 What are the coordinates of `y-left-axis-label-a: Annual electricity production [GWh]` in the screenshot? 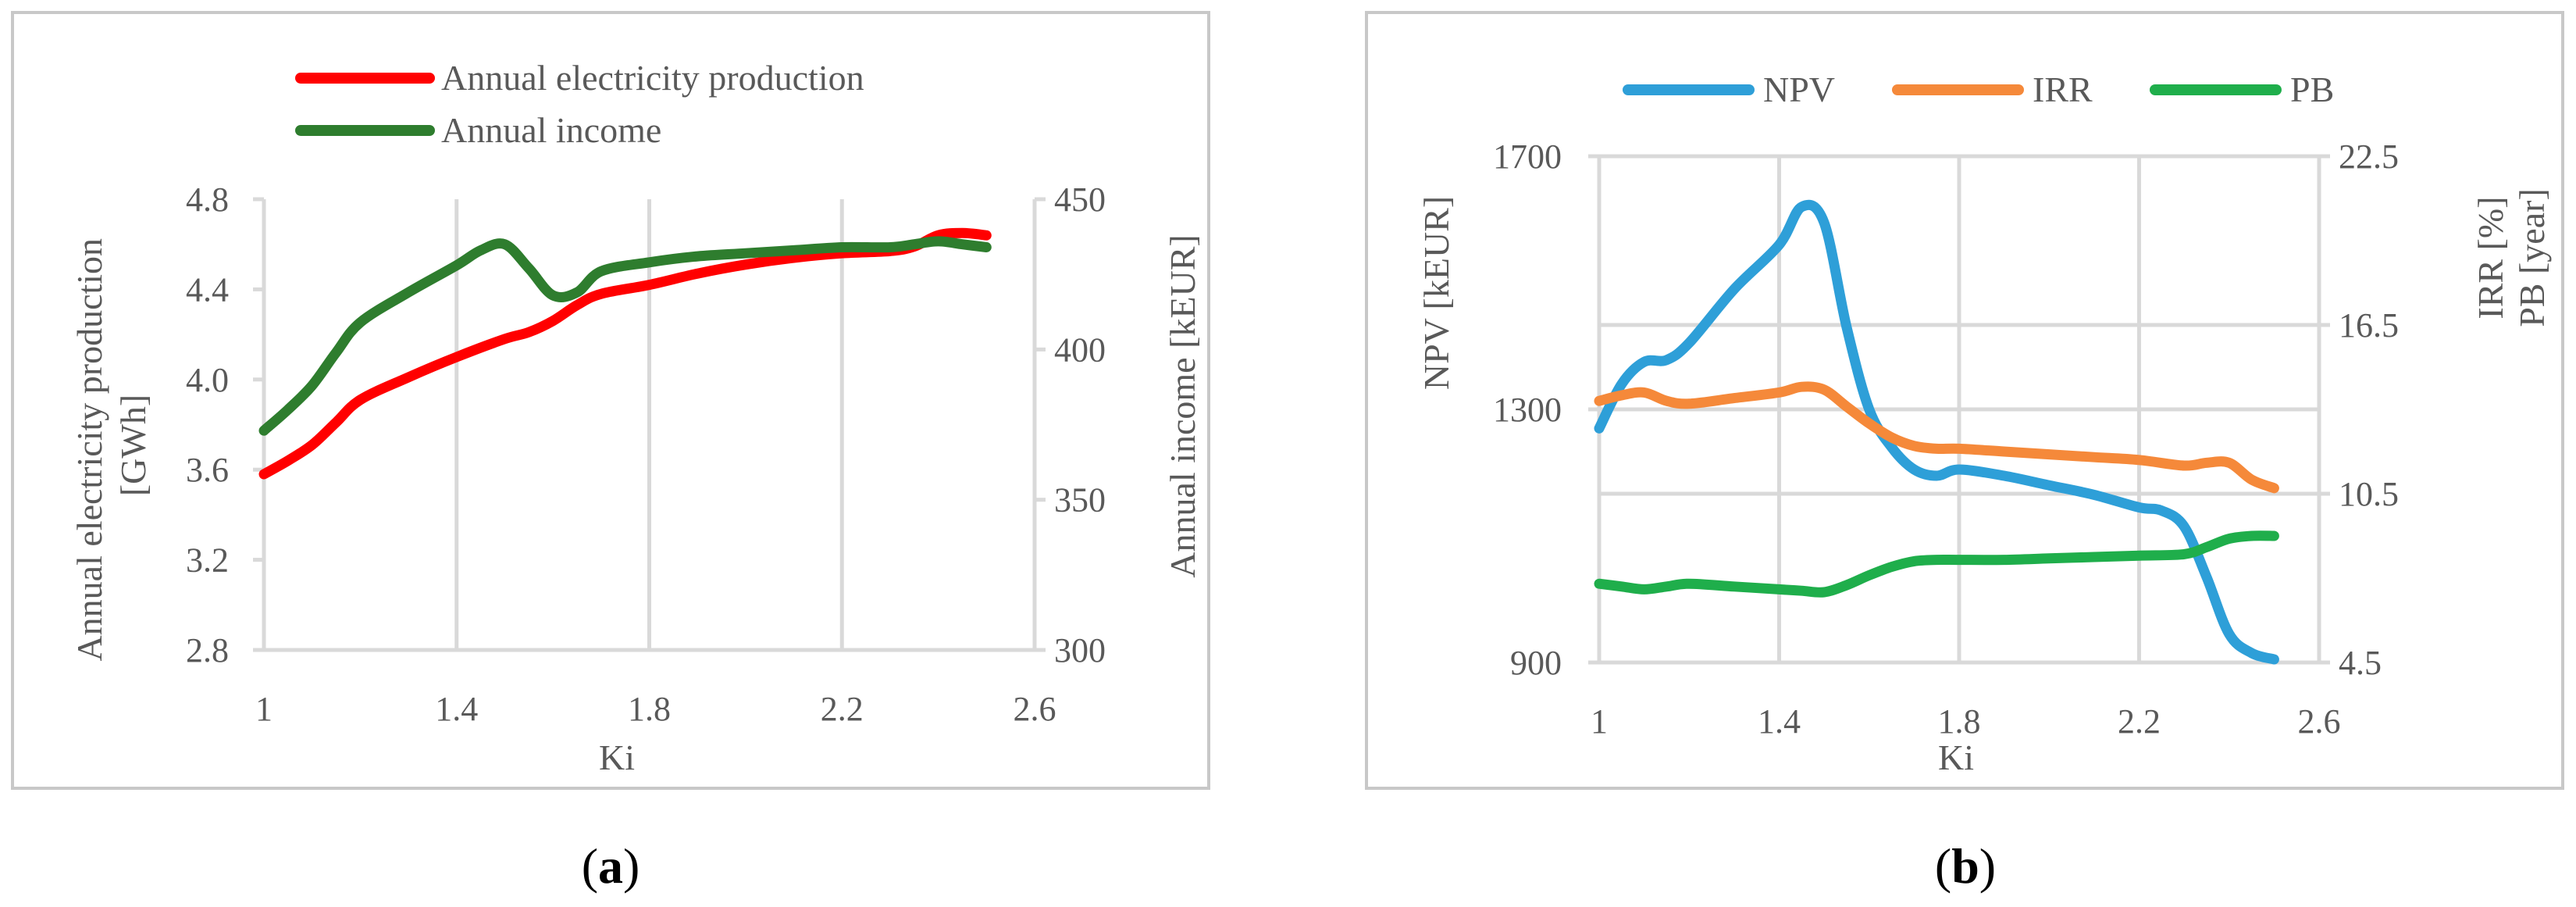 It's located at (111, 445).